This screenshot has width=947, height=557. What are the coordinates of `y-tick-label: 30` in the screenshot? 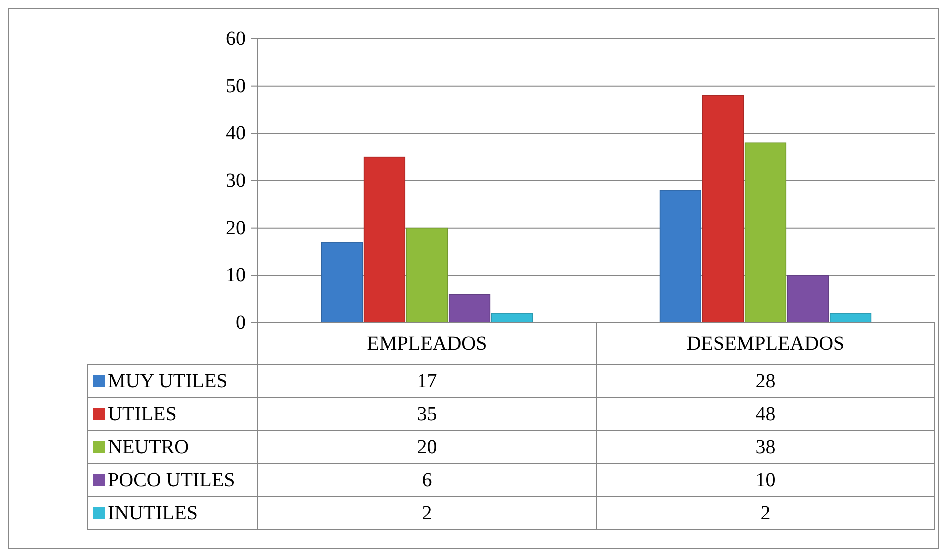 It's located at (236, 181).